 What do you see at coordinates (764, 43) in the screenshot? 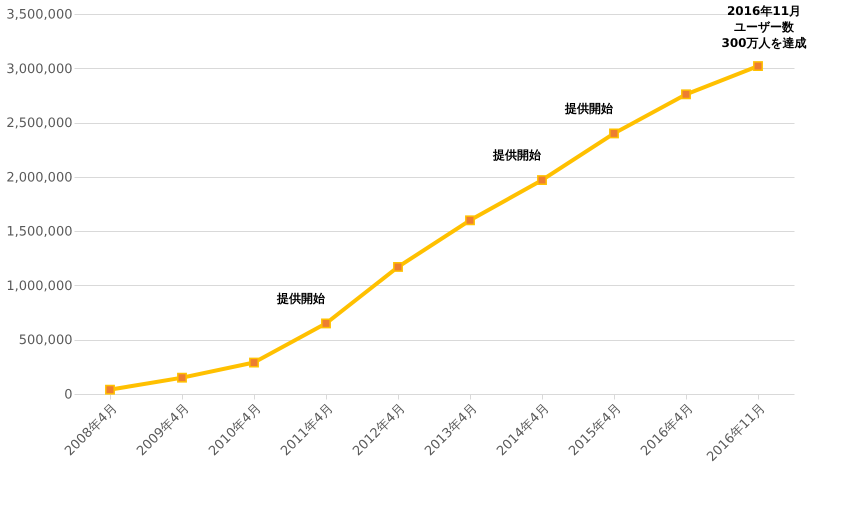
I see `annotation: 300万人を達成` at bounding box center [764, 43].